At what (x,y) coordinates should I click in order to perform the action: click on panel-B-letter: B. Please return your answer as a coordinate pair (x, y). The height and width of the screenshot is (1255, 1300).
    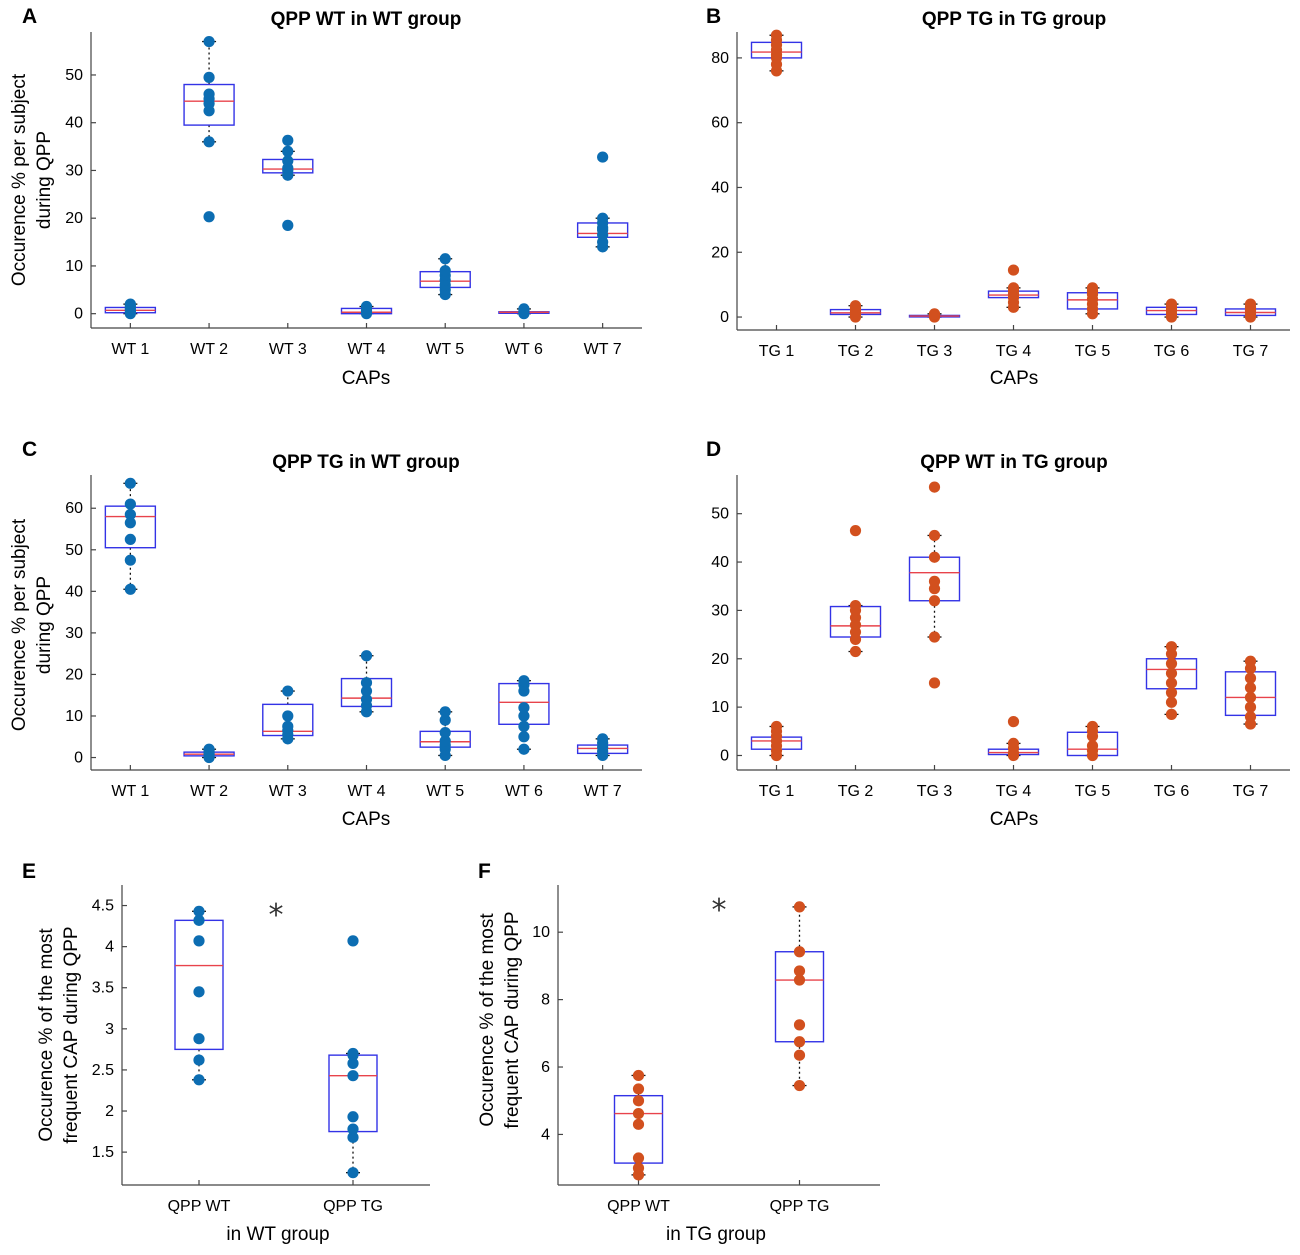
    Looking at the image, I should click on (713, 16).